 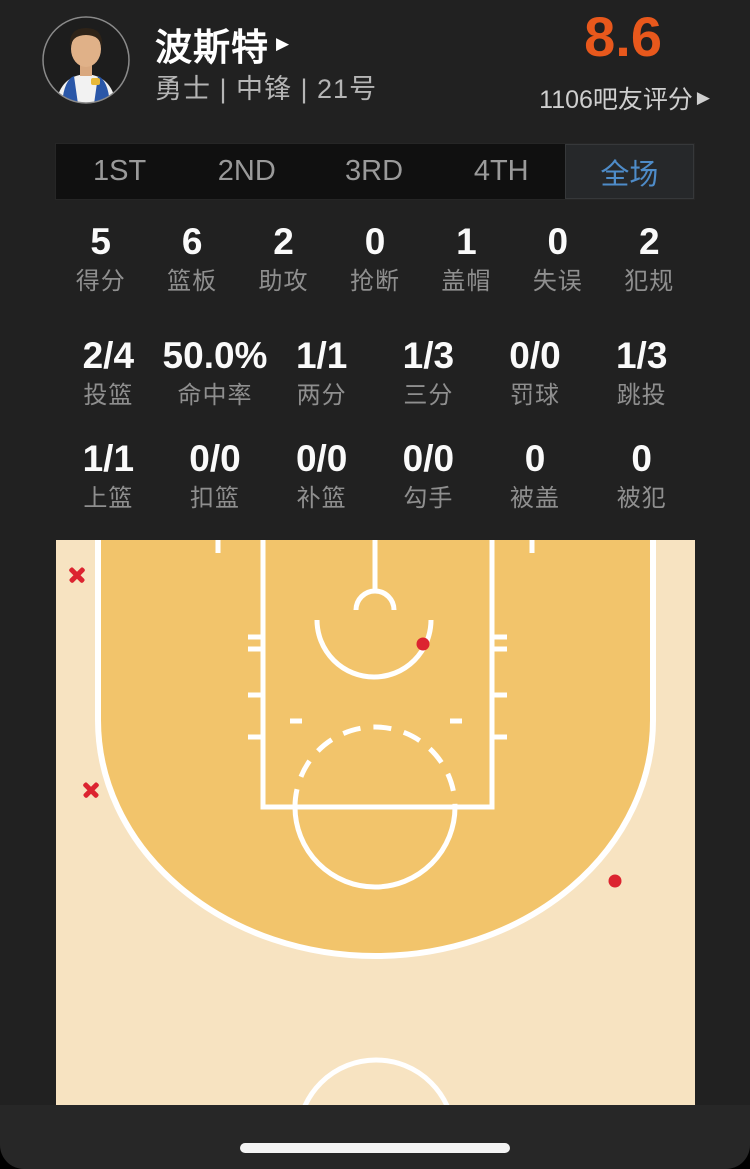 What do you see at coordinates (283, 281) in the screenshot?
I see `stat-label: 助攻` at bounding box center [283, 281].